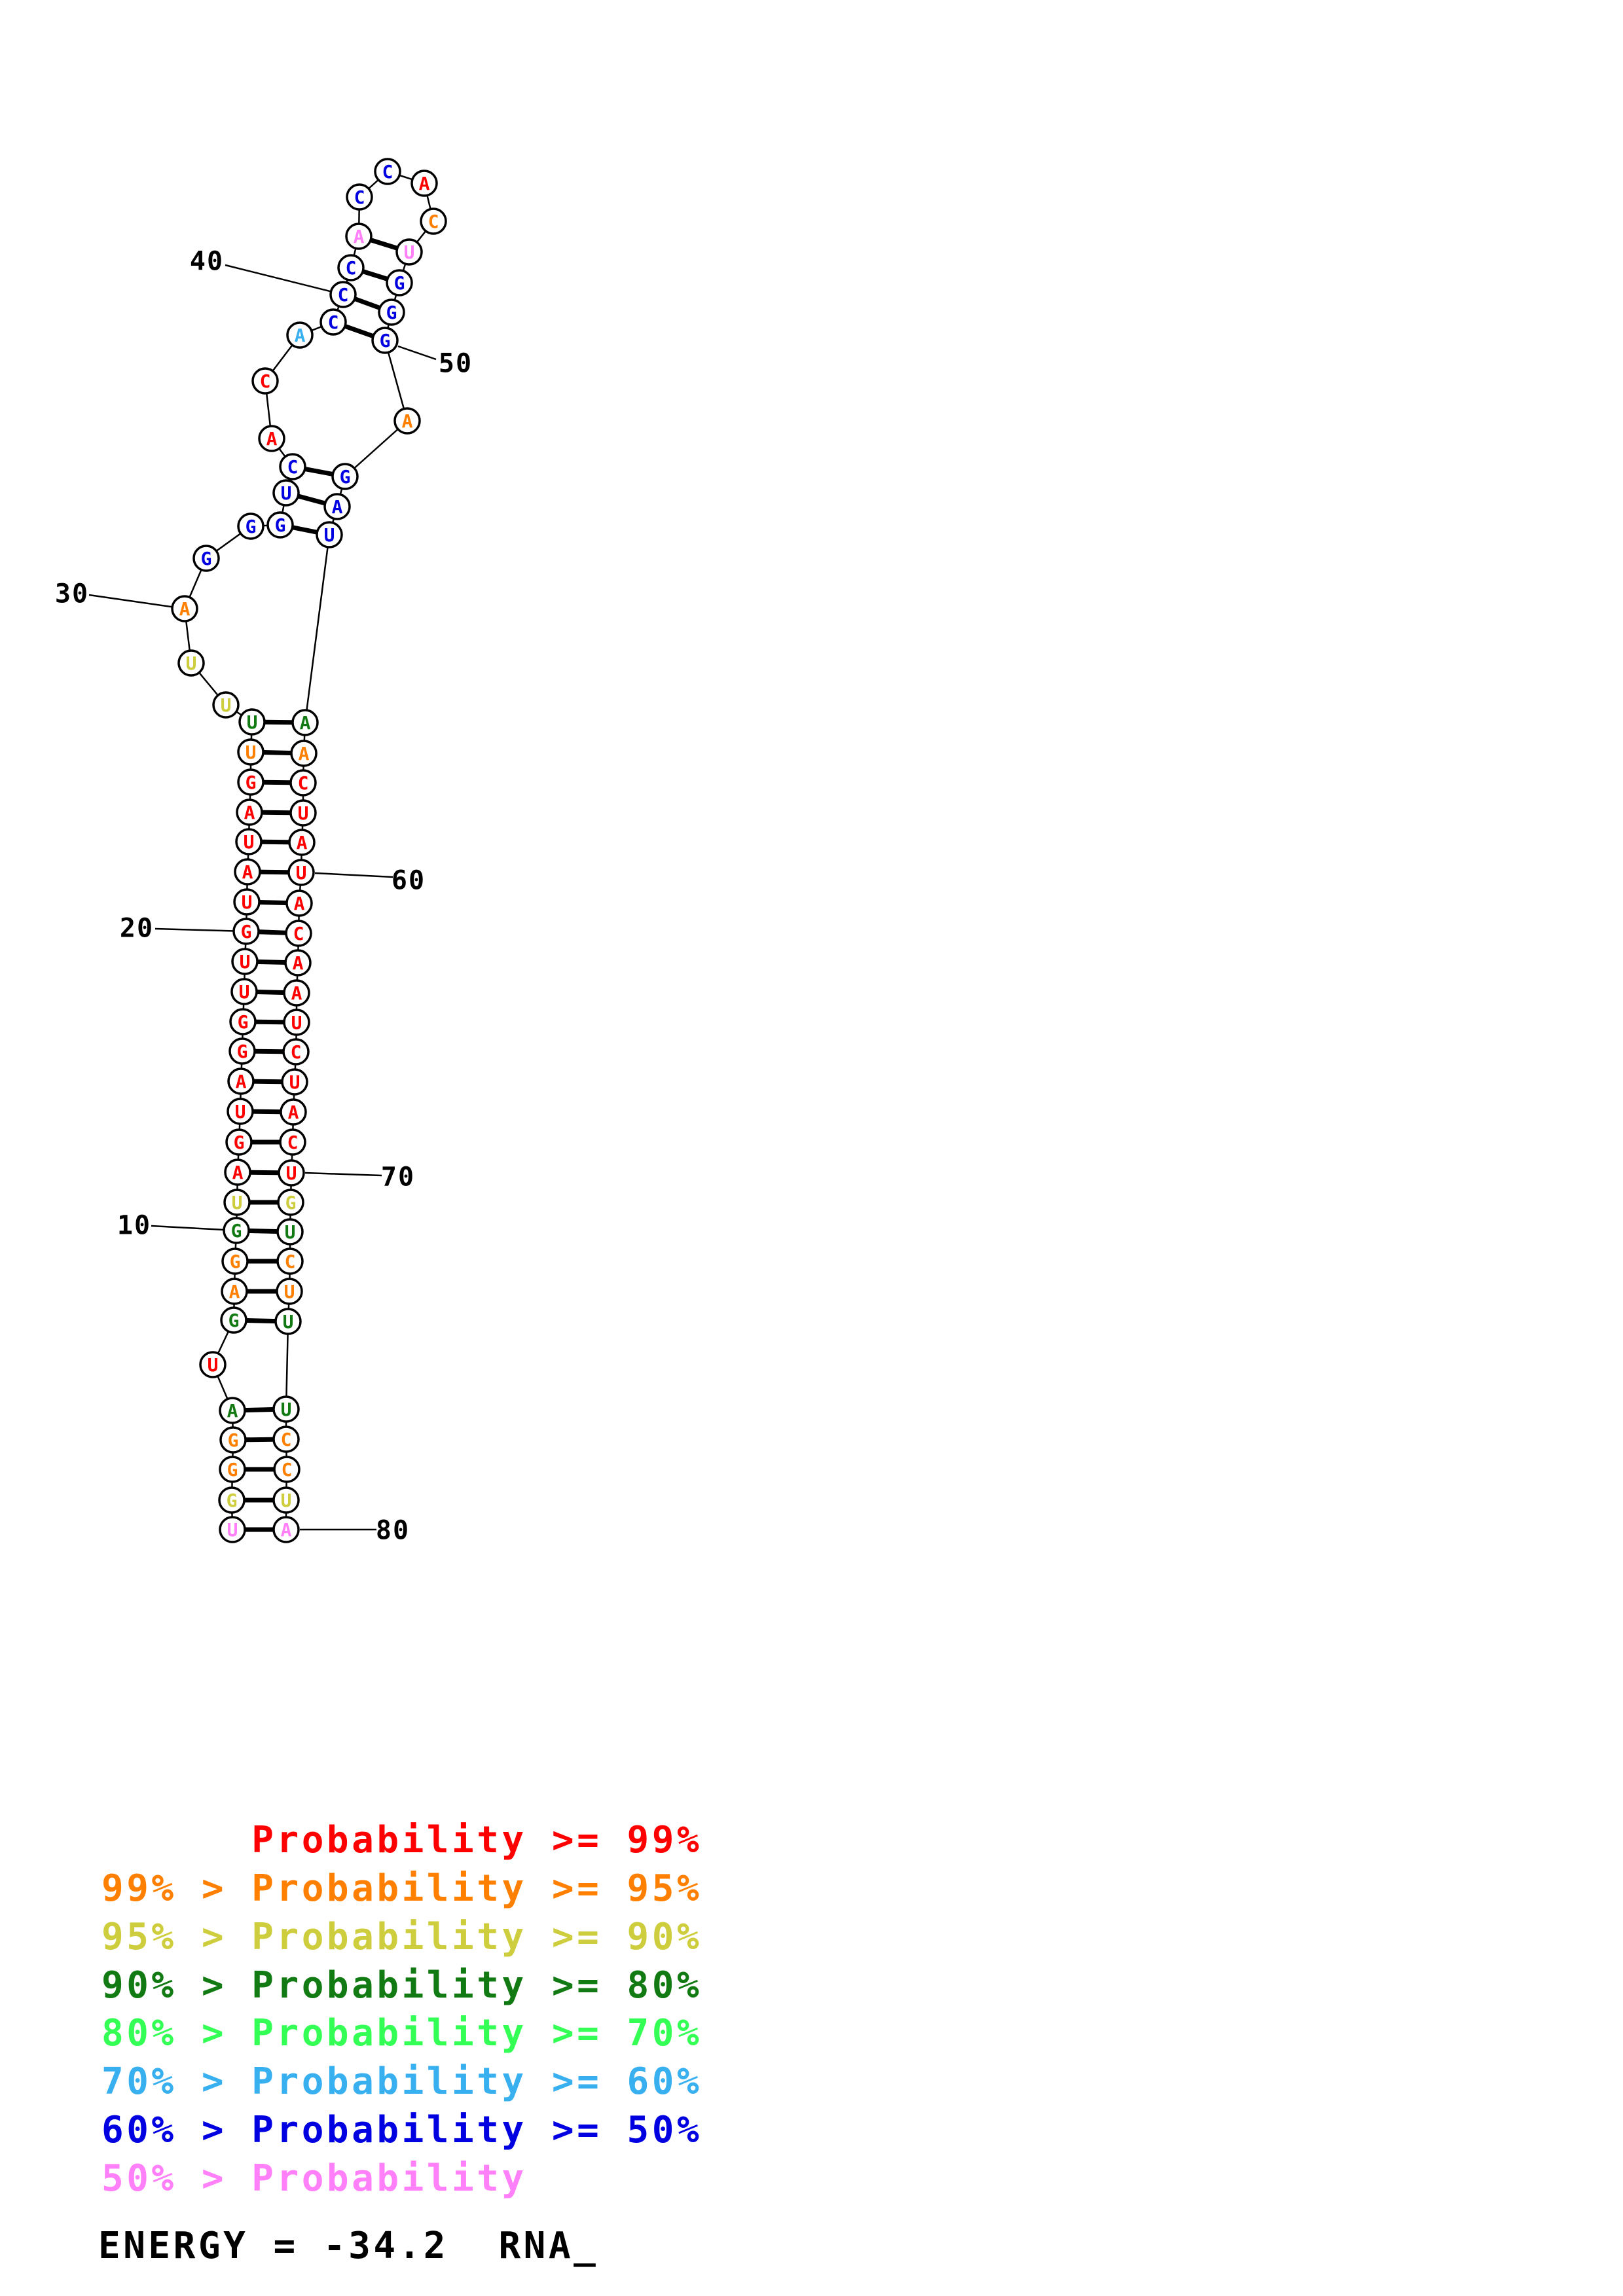  I want to click on legend-row-70to80: 80% > Probability >= 70%, so click(401, 2033).